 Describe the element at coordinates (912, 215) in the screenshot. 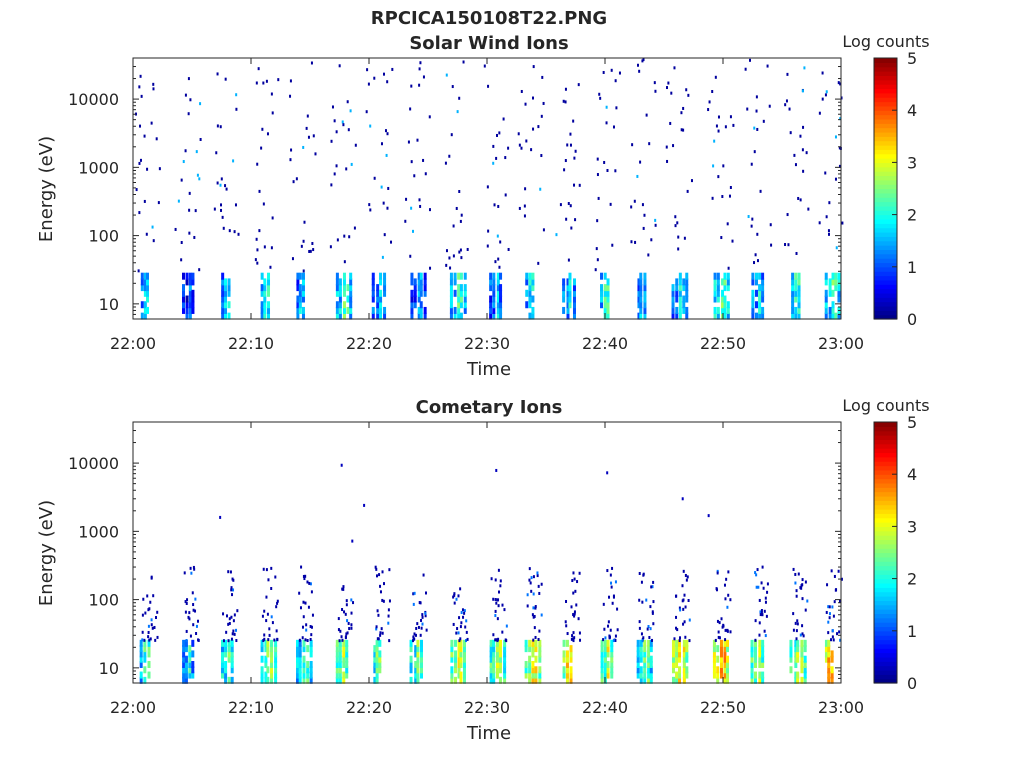

I see `colorbar-tick-label: 2` at that location.